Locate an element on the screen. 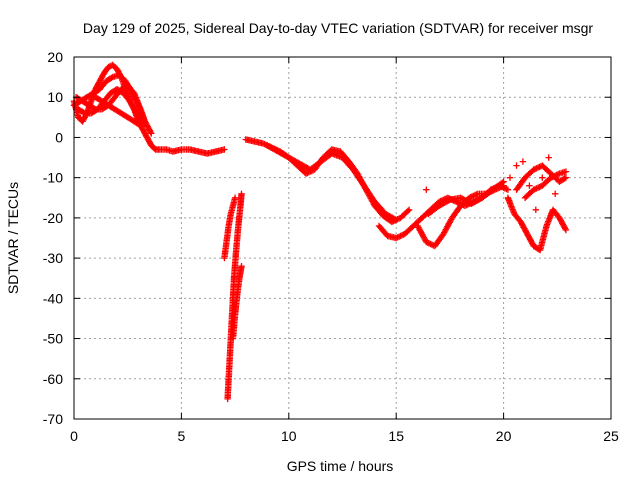 This screenshot has width=640, height=480. x-tick-label: 25 is located at coordinates (611, 436).